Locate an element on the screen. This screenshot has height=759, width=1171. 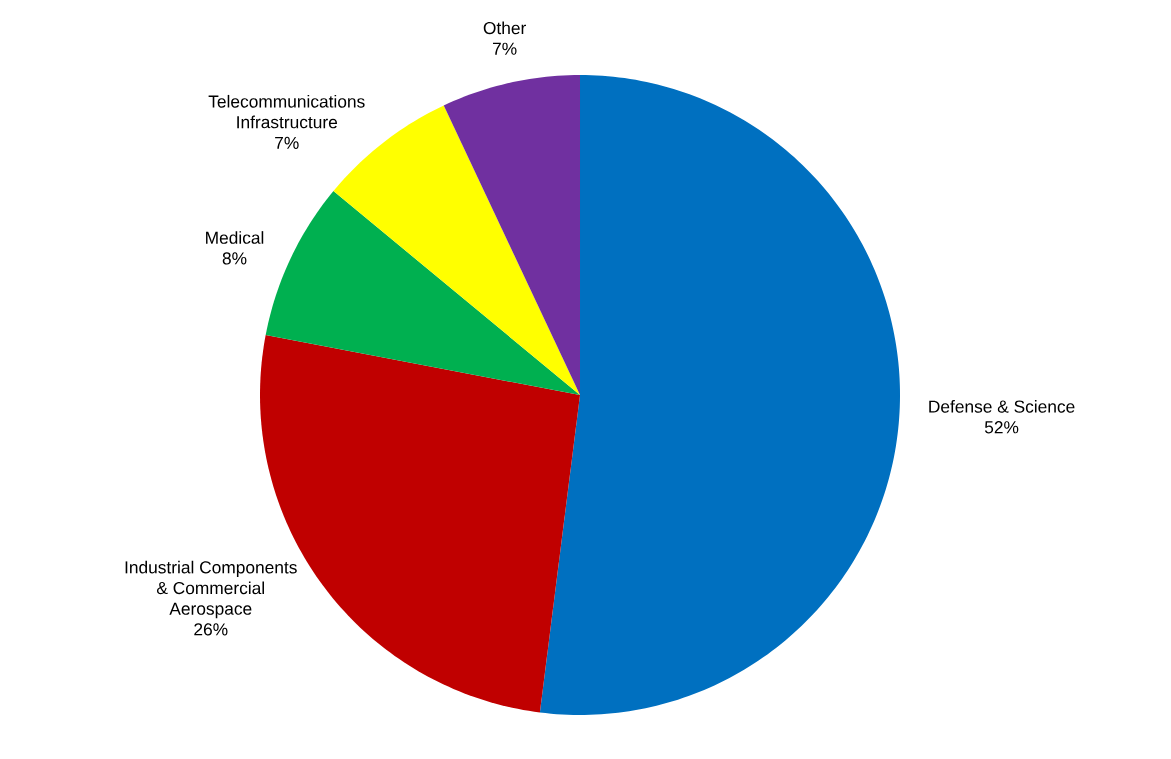
data-label: 8% is located at coordinates (234, 258).